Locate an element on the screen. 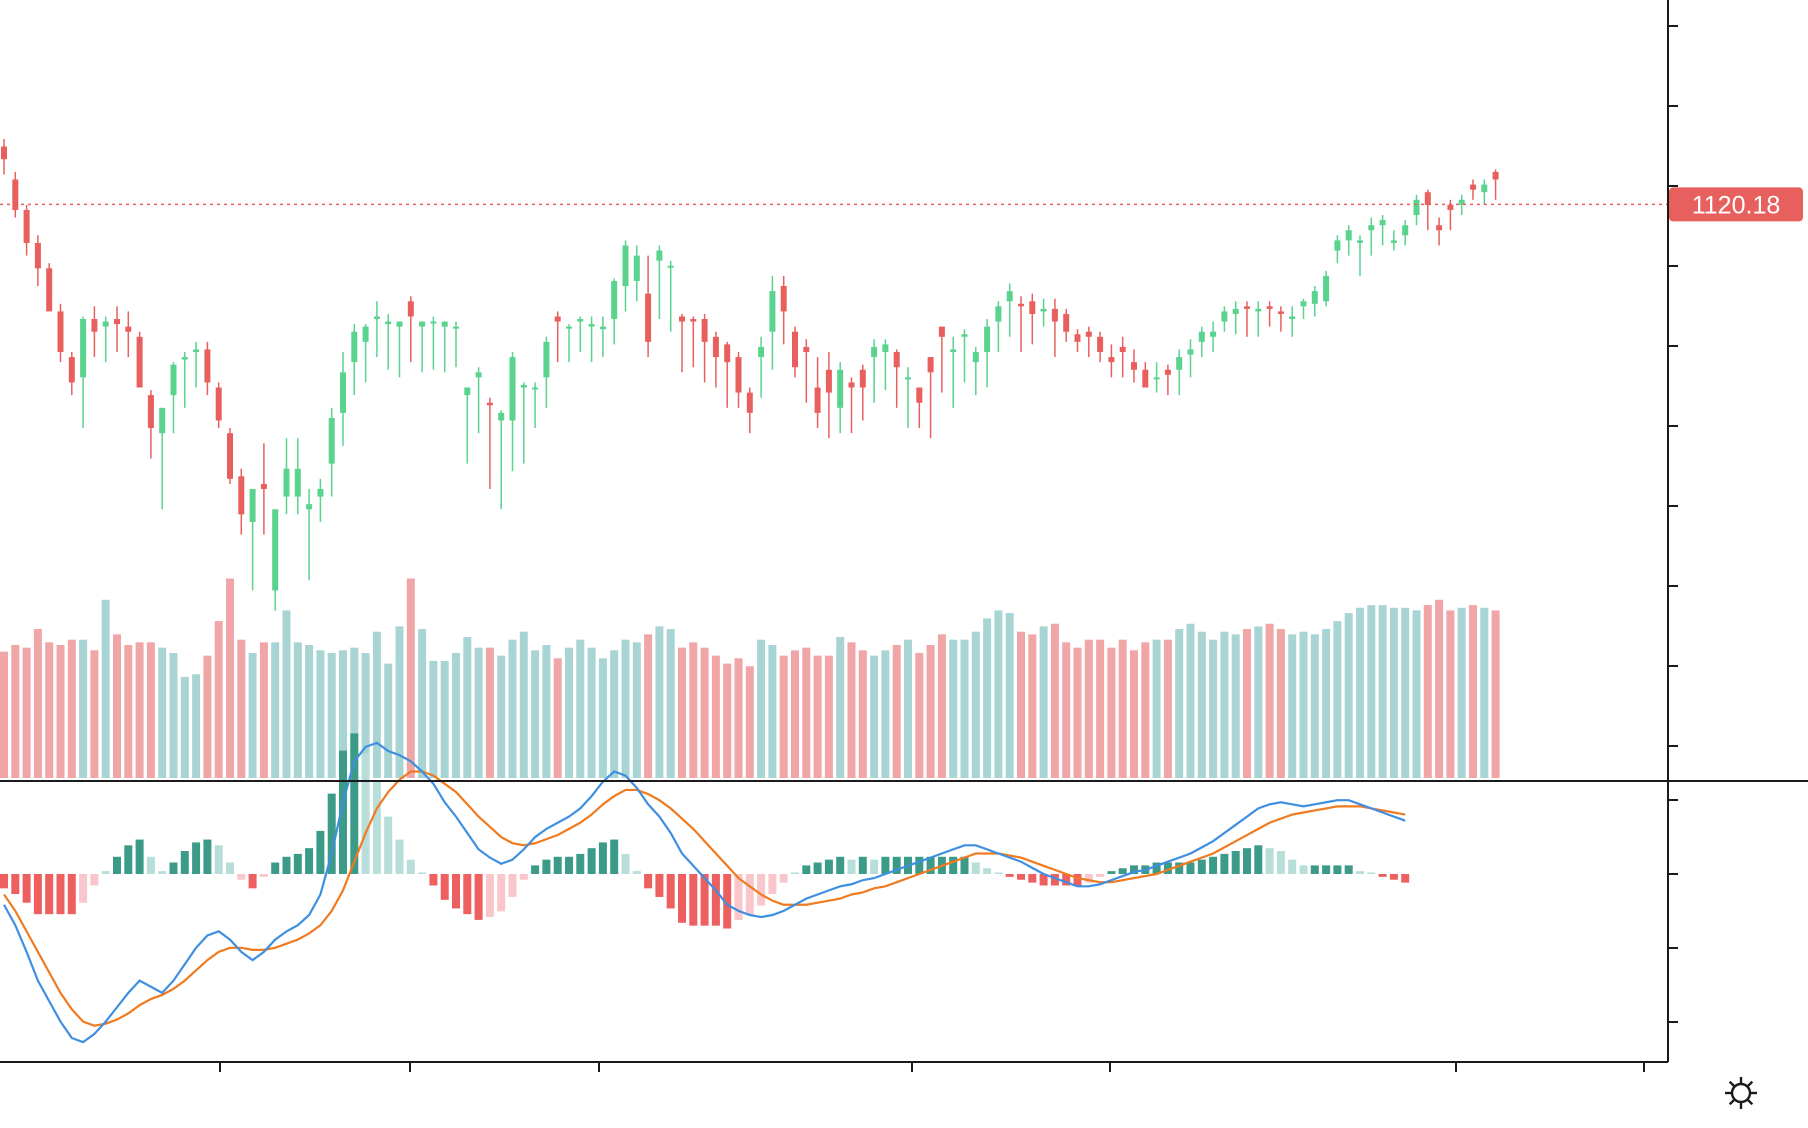 The width and height of the screenshot is (1808, 1128). settings-gear-icon is located at coordinates (1741, 1093).